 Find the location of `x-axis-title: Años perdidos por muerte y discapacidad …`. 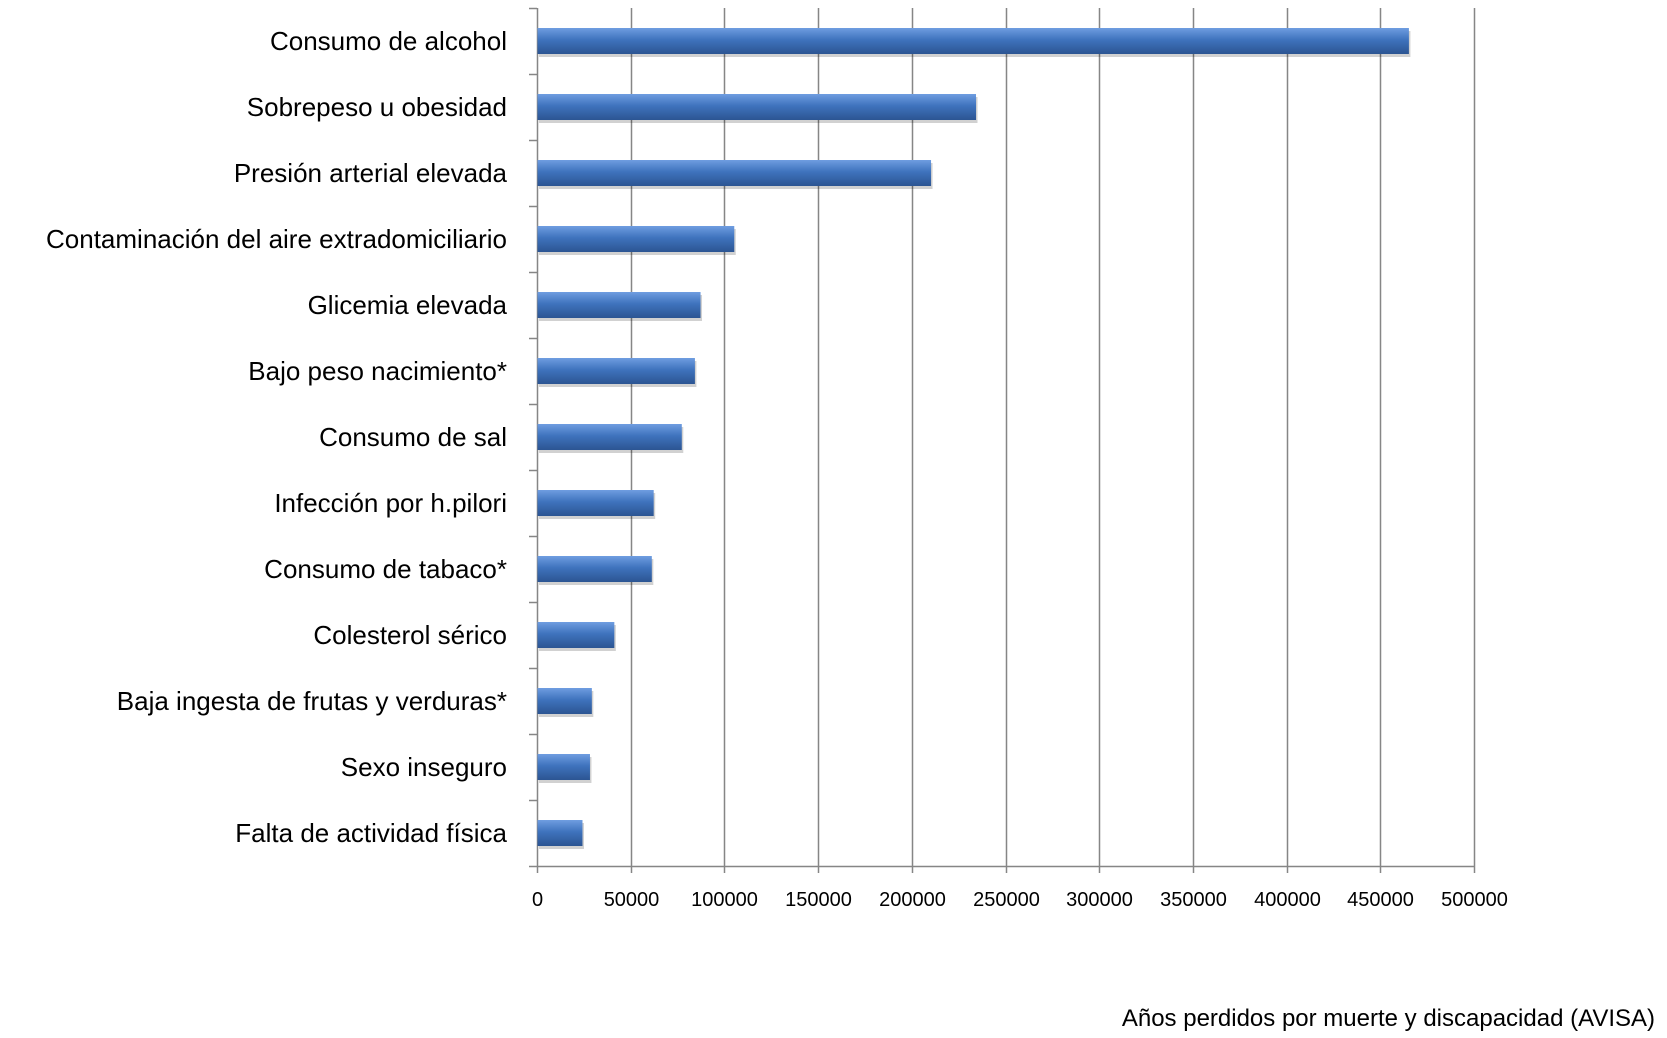

x-axis-title: Años perdidos por muerte y discapacidad … is located at coordinates (1388, 1018).